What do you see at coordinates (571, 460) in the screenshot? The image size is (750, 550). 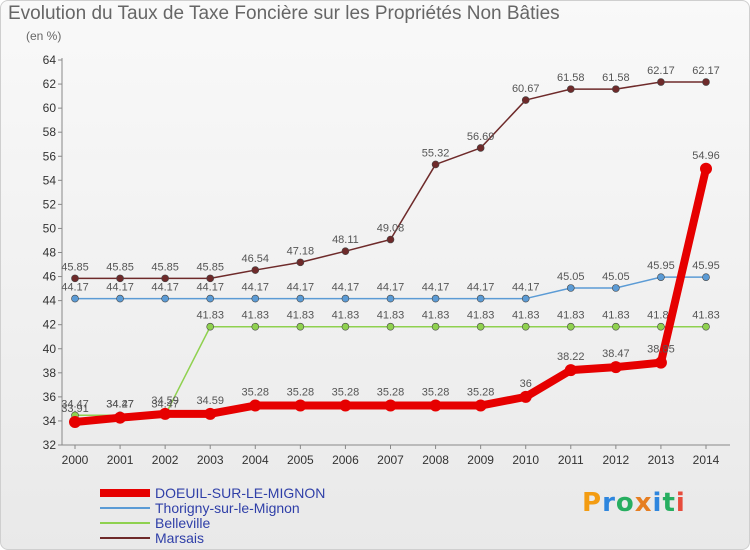 I see `x-tick-label: 2011` at bounding box center [571, 460].